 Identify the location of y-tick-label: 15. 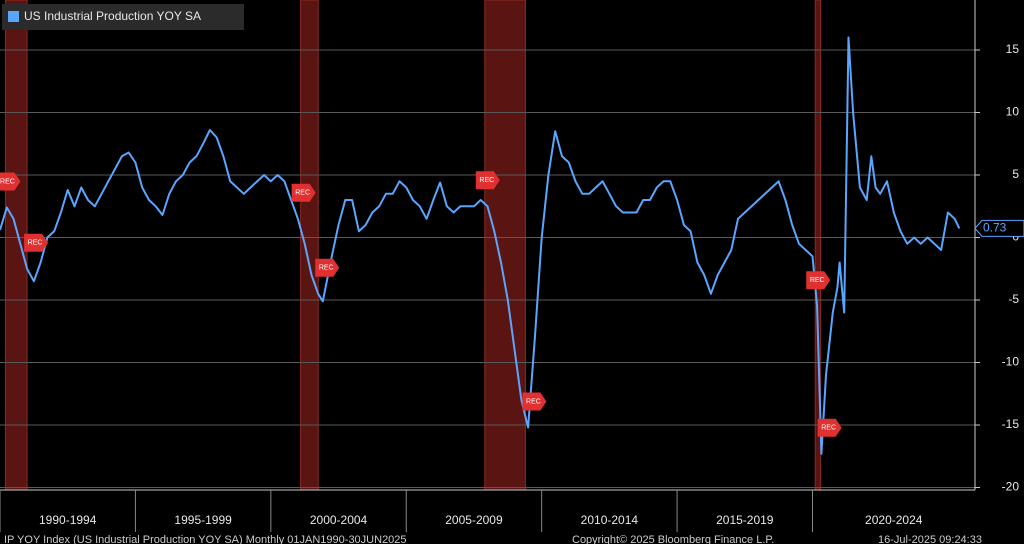
(1013, 49).